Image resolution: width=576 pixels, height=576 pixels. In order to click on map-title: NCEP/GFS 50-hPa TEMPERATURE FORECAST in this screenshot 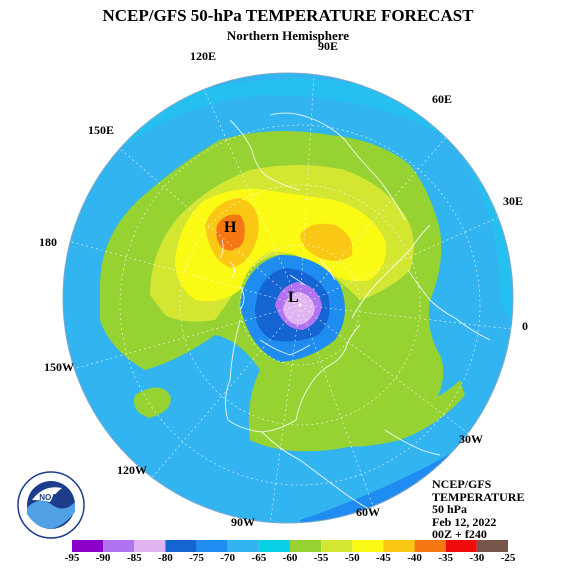, I will do `click(288, 15)`.